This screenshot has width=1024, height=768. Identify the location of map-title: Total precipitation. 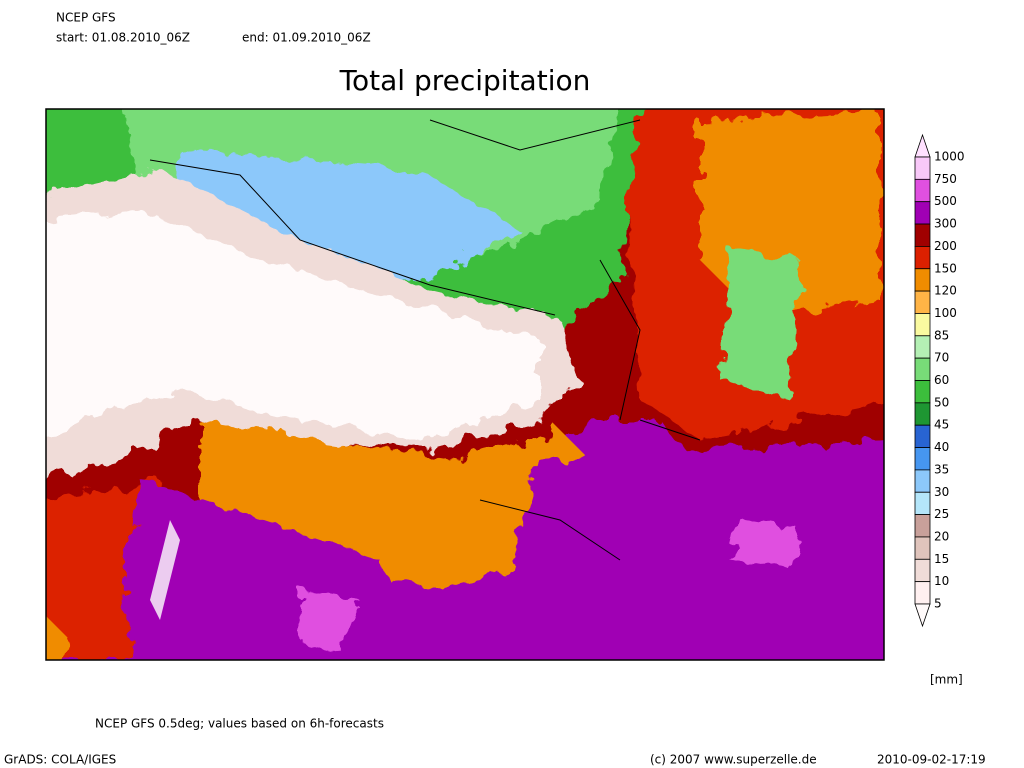
(465, 80).